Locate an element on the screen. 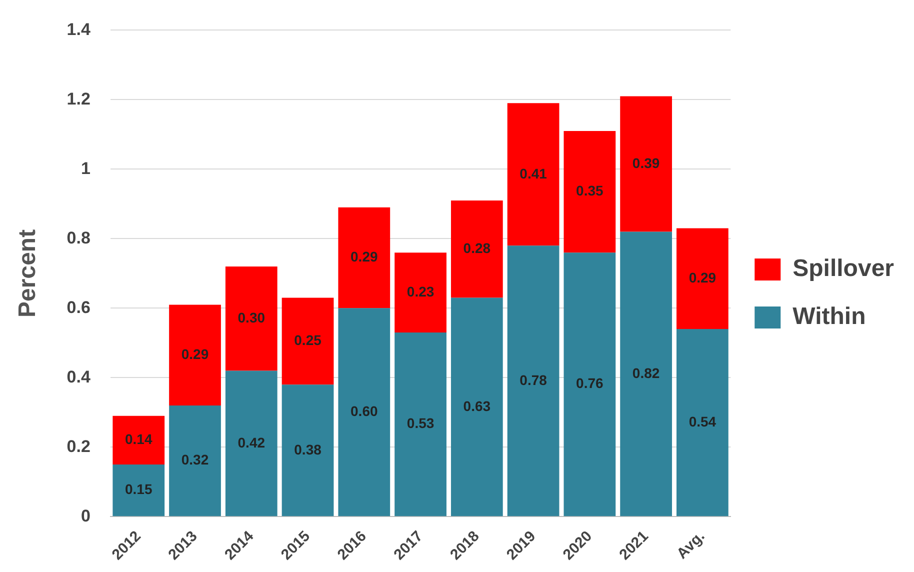  y-tick-label: 0 is located at coordinates (85, 516).